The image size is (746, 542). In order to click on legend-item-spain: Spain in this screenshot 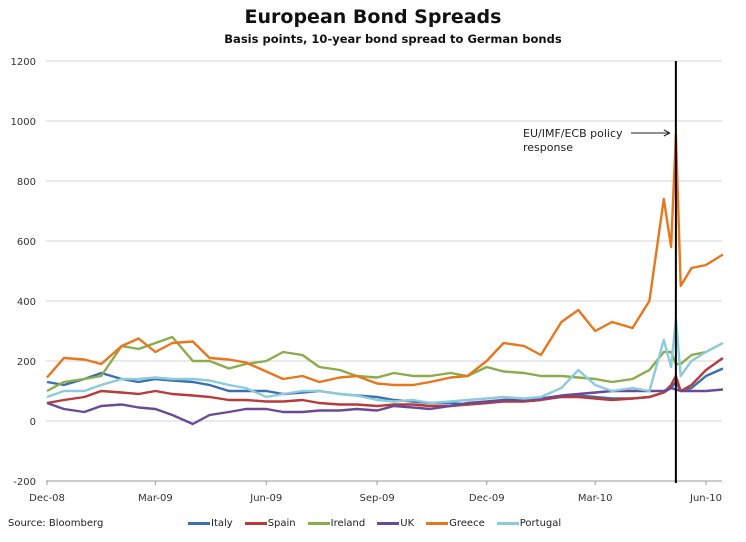, I will do `click(270, 523)`.